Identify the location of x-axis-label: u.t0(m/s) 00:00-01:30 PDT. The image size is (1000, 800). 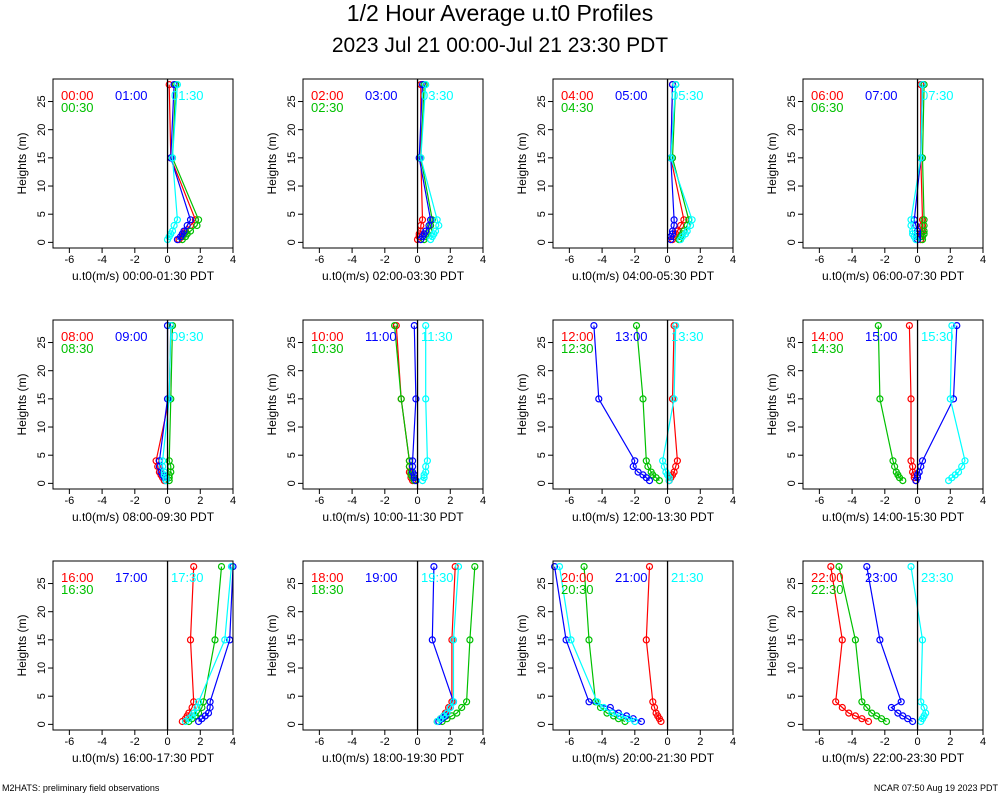
(143, 276).